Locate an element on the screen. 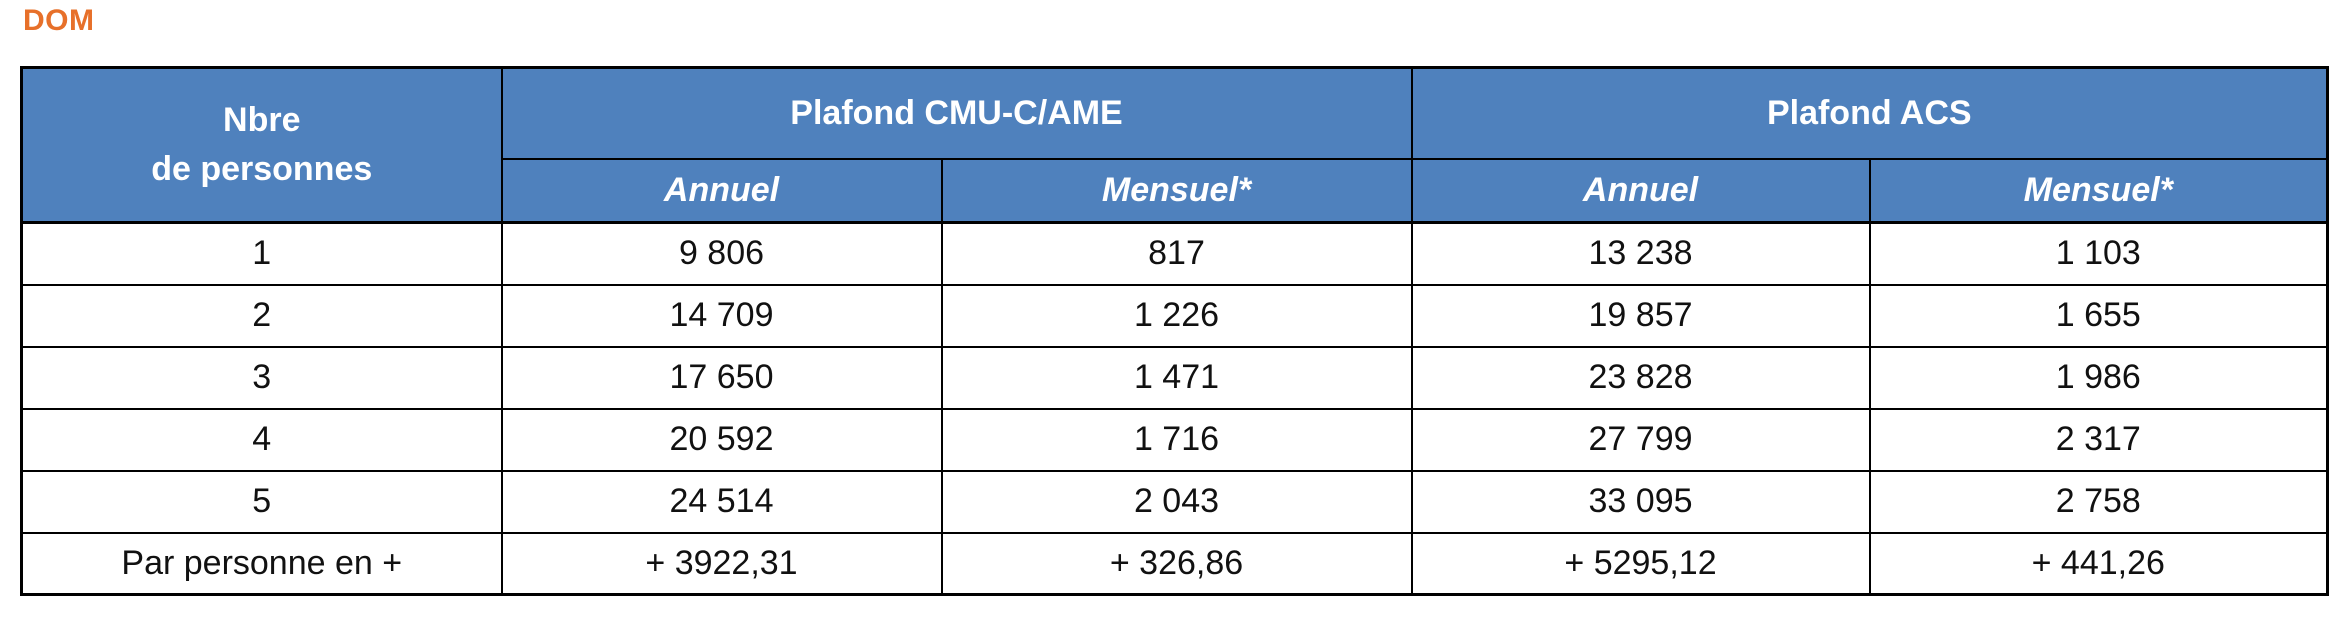 The image size is (2350, 642). value-cell: 1 103 is located at coordinates (2098, 253).